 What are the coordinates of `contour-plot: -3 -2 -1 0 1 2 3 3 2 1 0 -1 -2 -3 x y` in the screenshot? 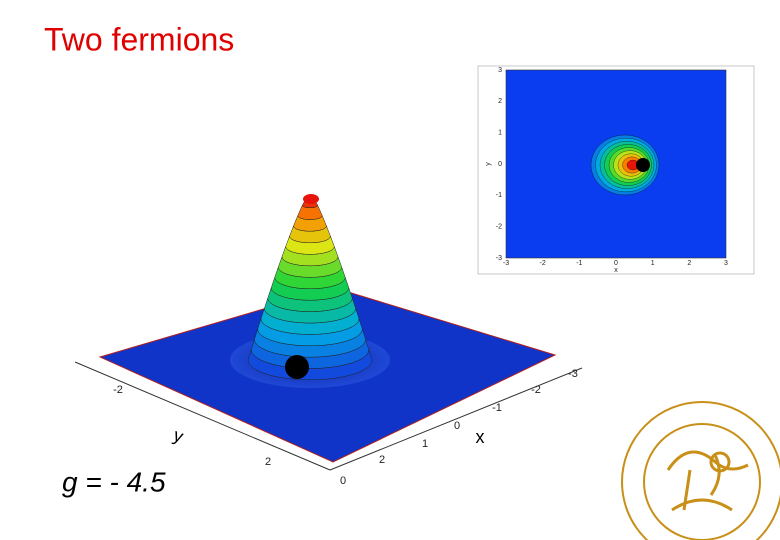 It's located at (616, 170).